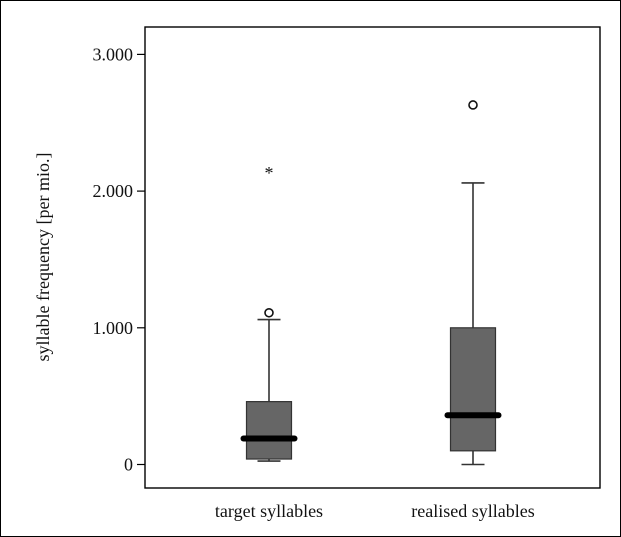 The width and height of the screenshot is (621, 537). What do you see at coordinates (113, 54) in the screenshot?
I see `y-tick-label: 3.000` at bounding box center [113, 54].